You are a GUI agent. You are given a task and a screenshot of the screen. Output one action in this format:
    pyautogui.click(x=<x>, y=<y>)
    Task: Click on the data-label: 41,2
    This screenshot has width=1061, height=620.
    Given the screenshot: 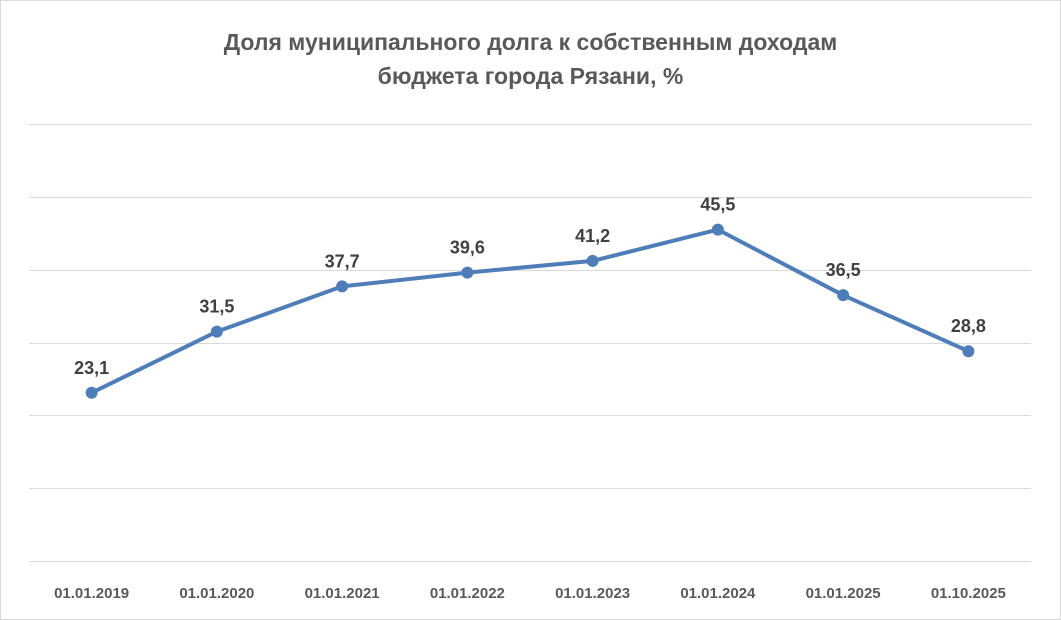 What is the action you would take?
    pyautogui.click(x=592, y=236)
    